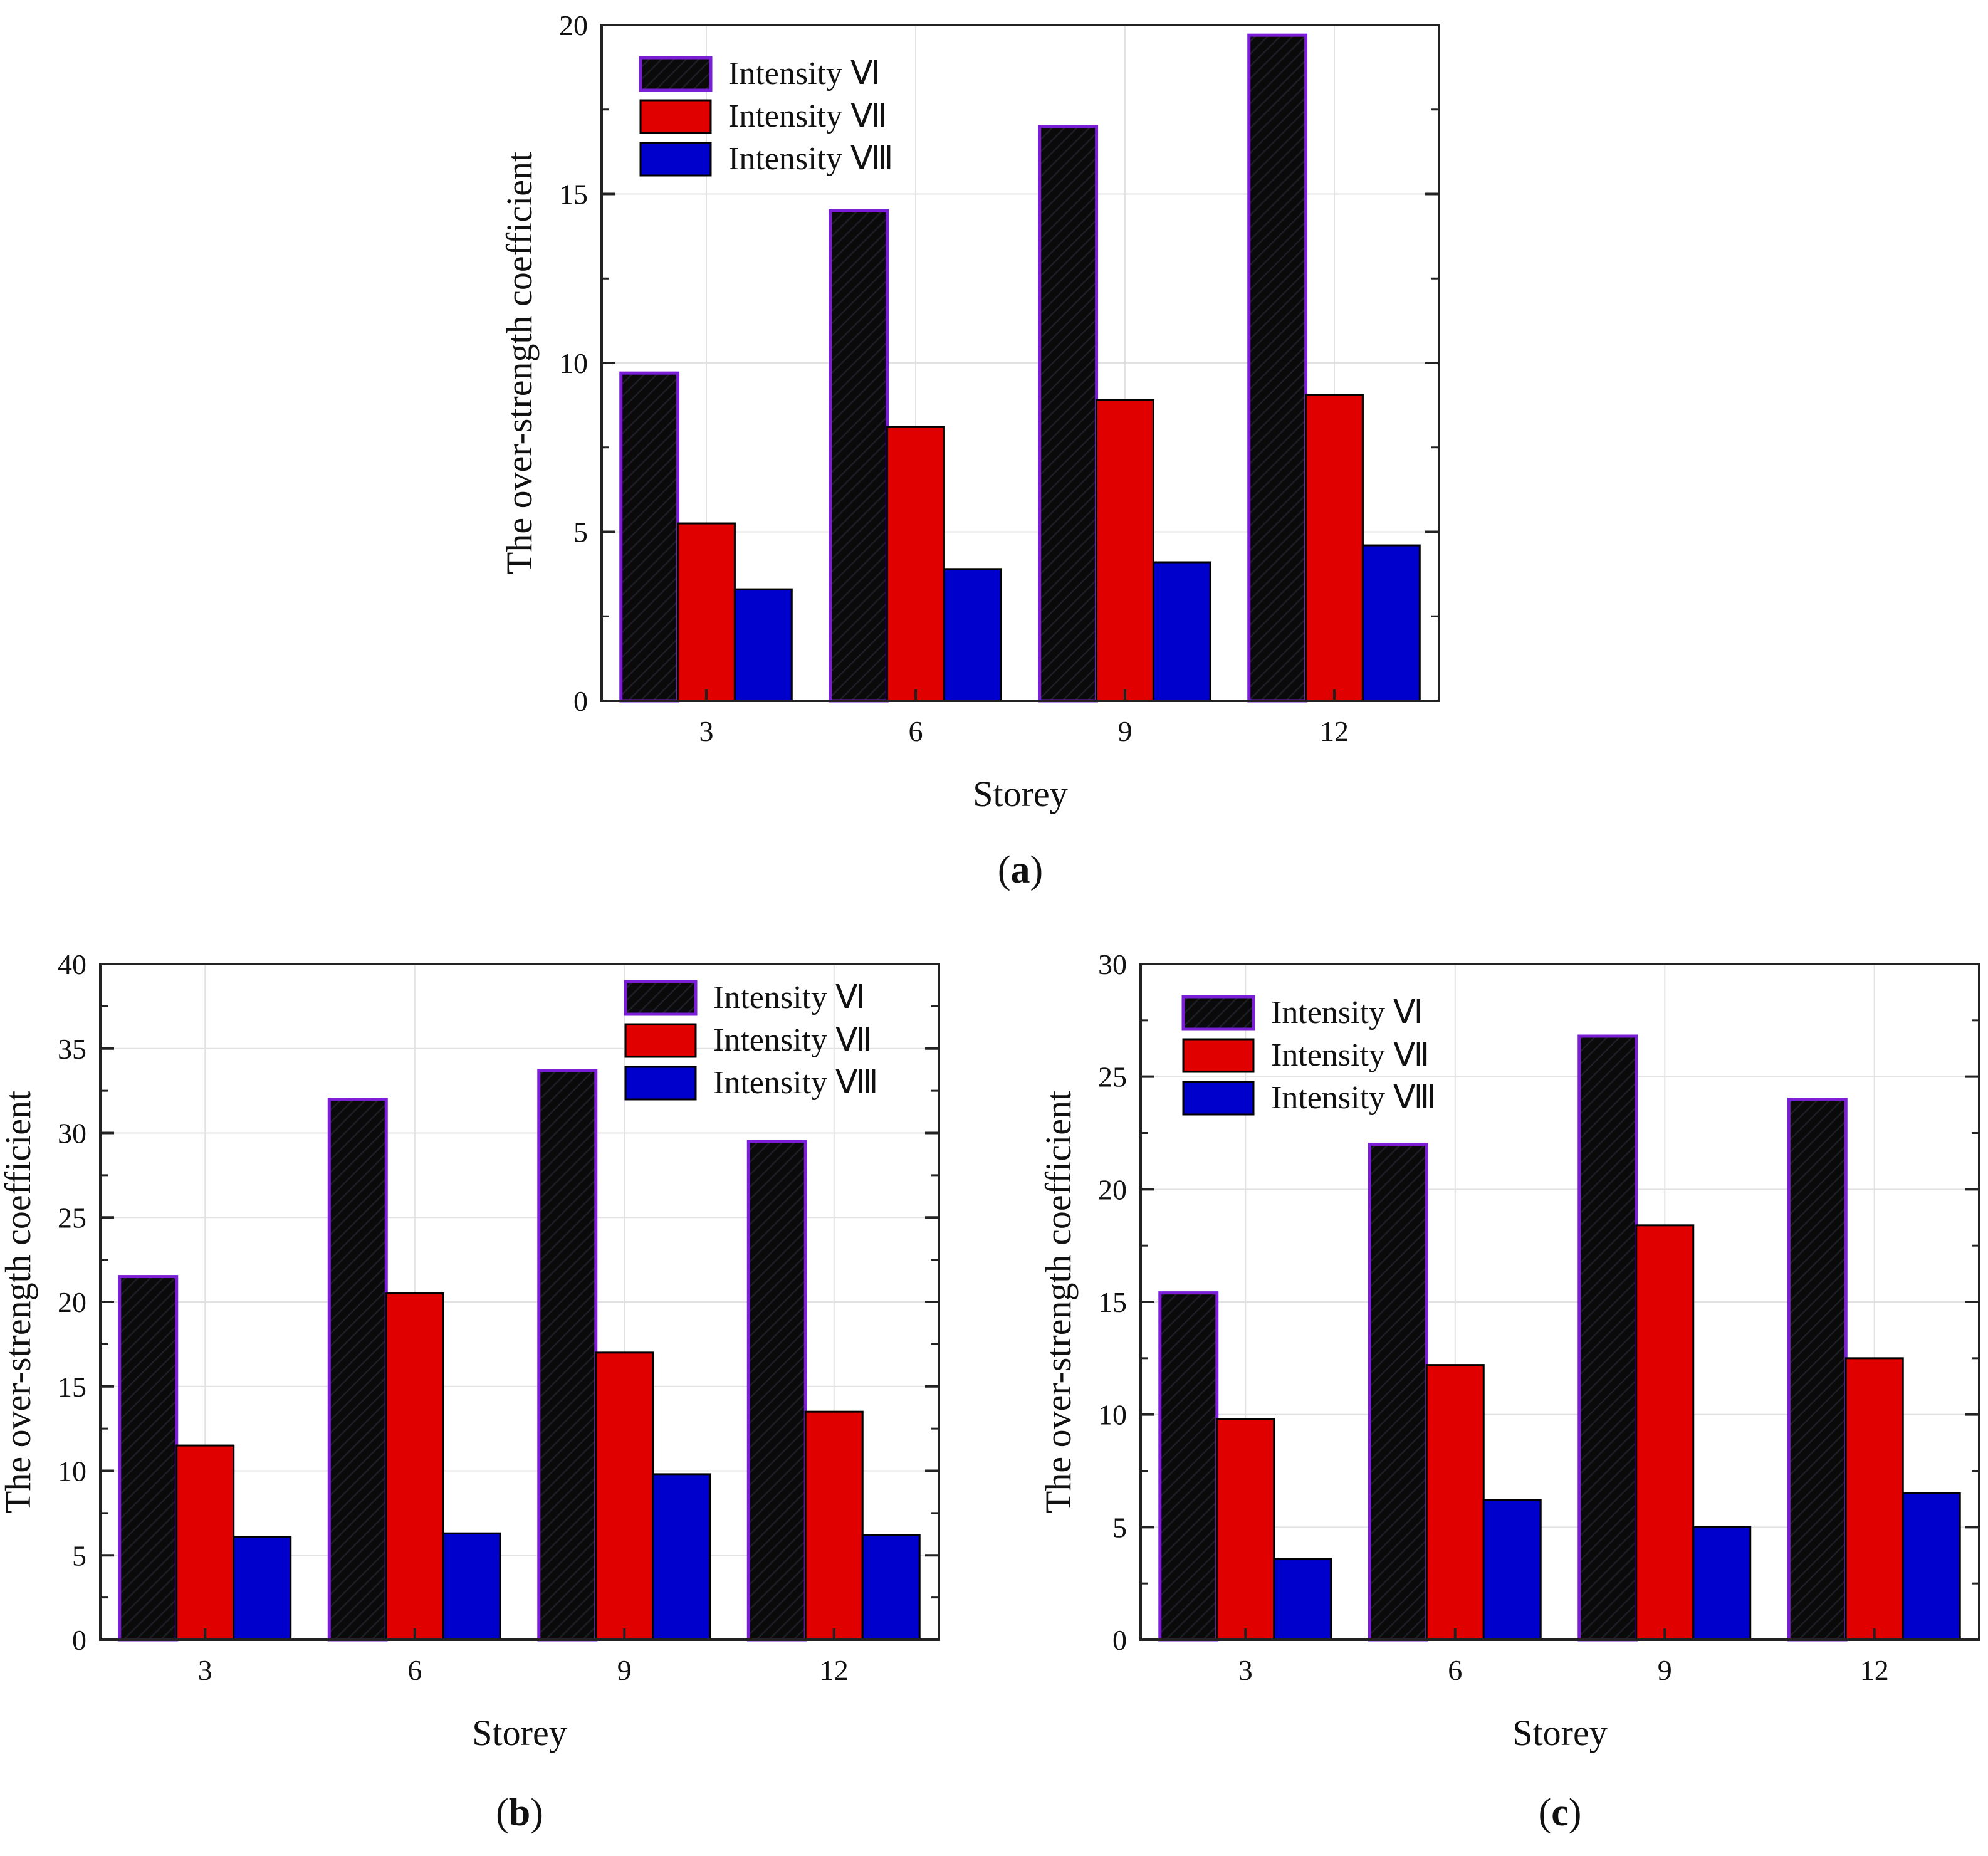  I want to click on panel-label: (c), so click(1560, 1812).